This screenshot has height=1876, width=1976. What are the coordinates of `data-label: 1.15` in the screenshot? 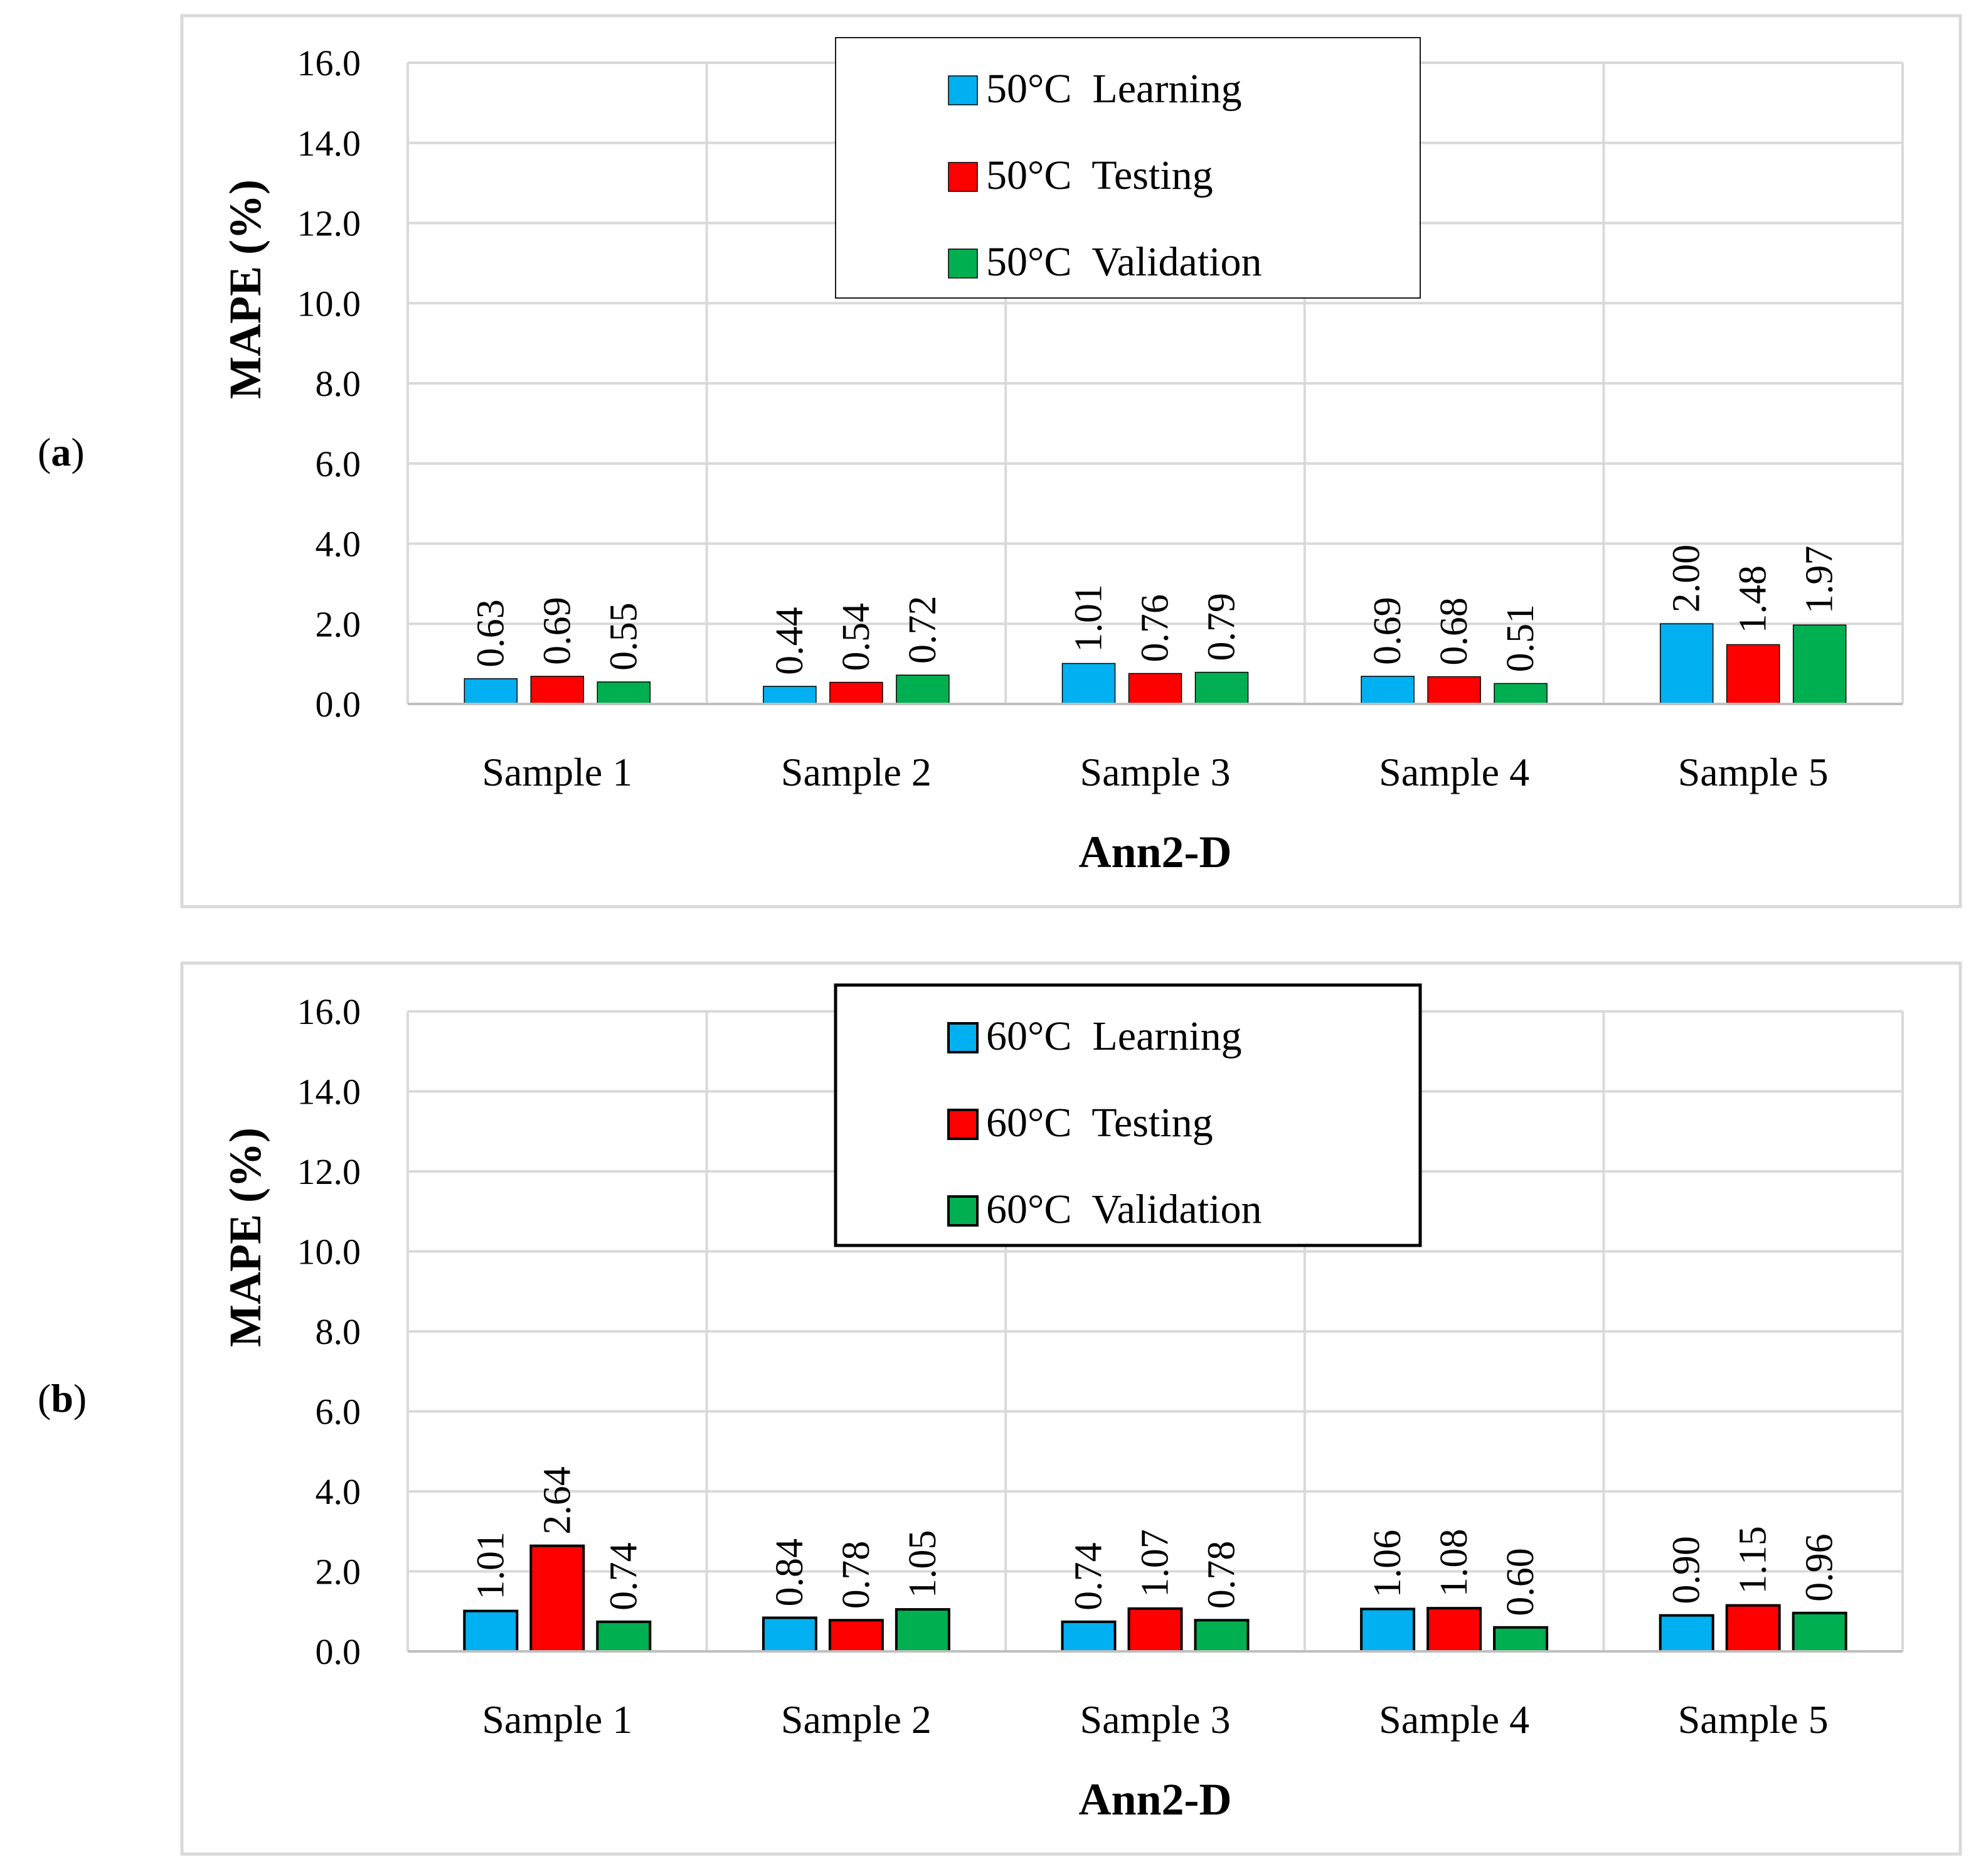 It's located at (1753, 1560).